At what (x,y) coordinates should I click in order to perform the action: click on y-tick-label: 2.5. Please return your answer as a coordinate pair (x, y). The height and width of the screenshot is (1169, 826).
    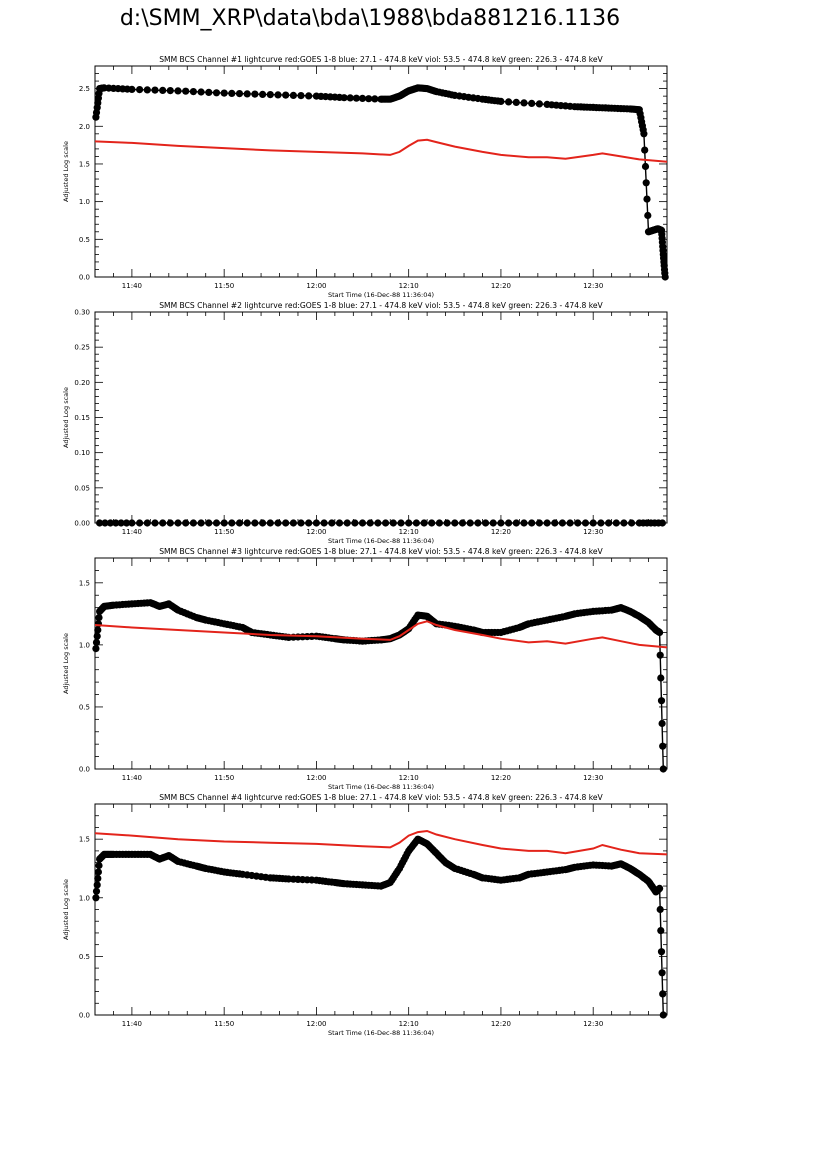
    Looking at the image, I should click on (84, 89).